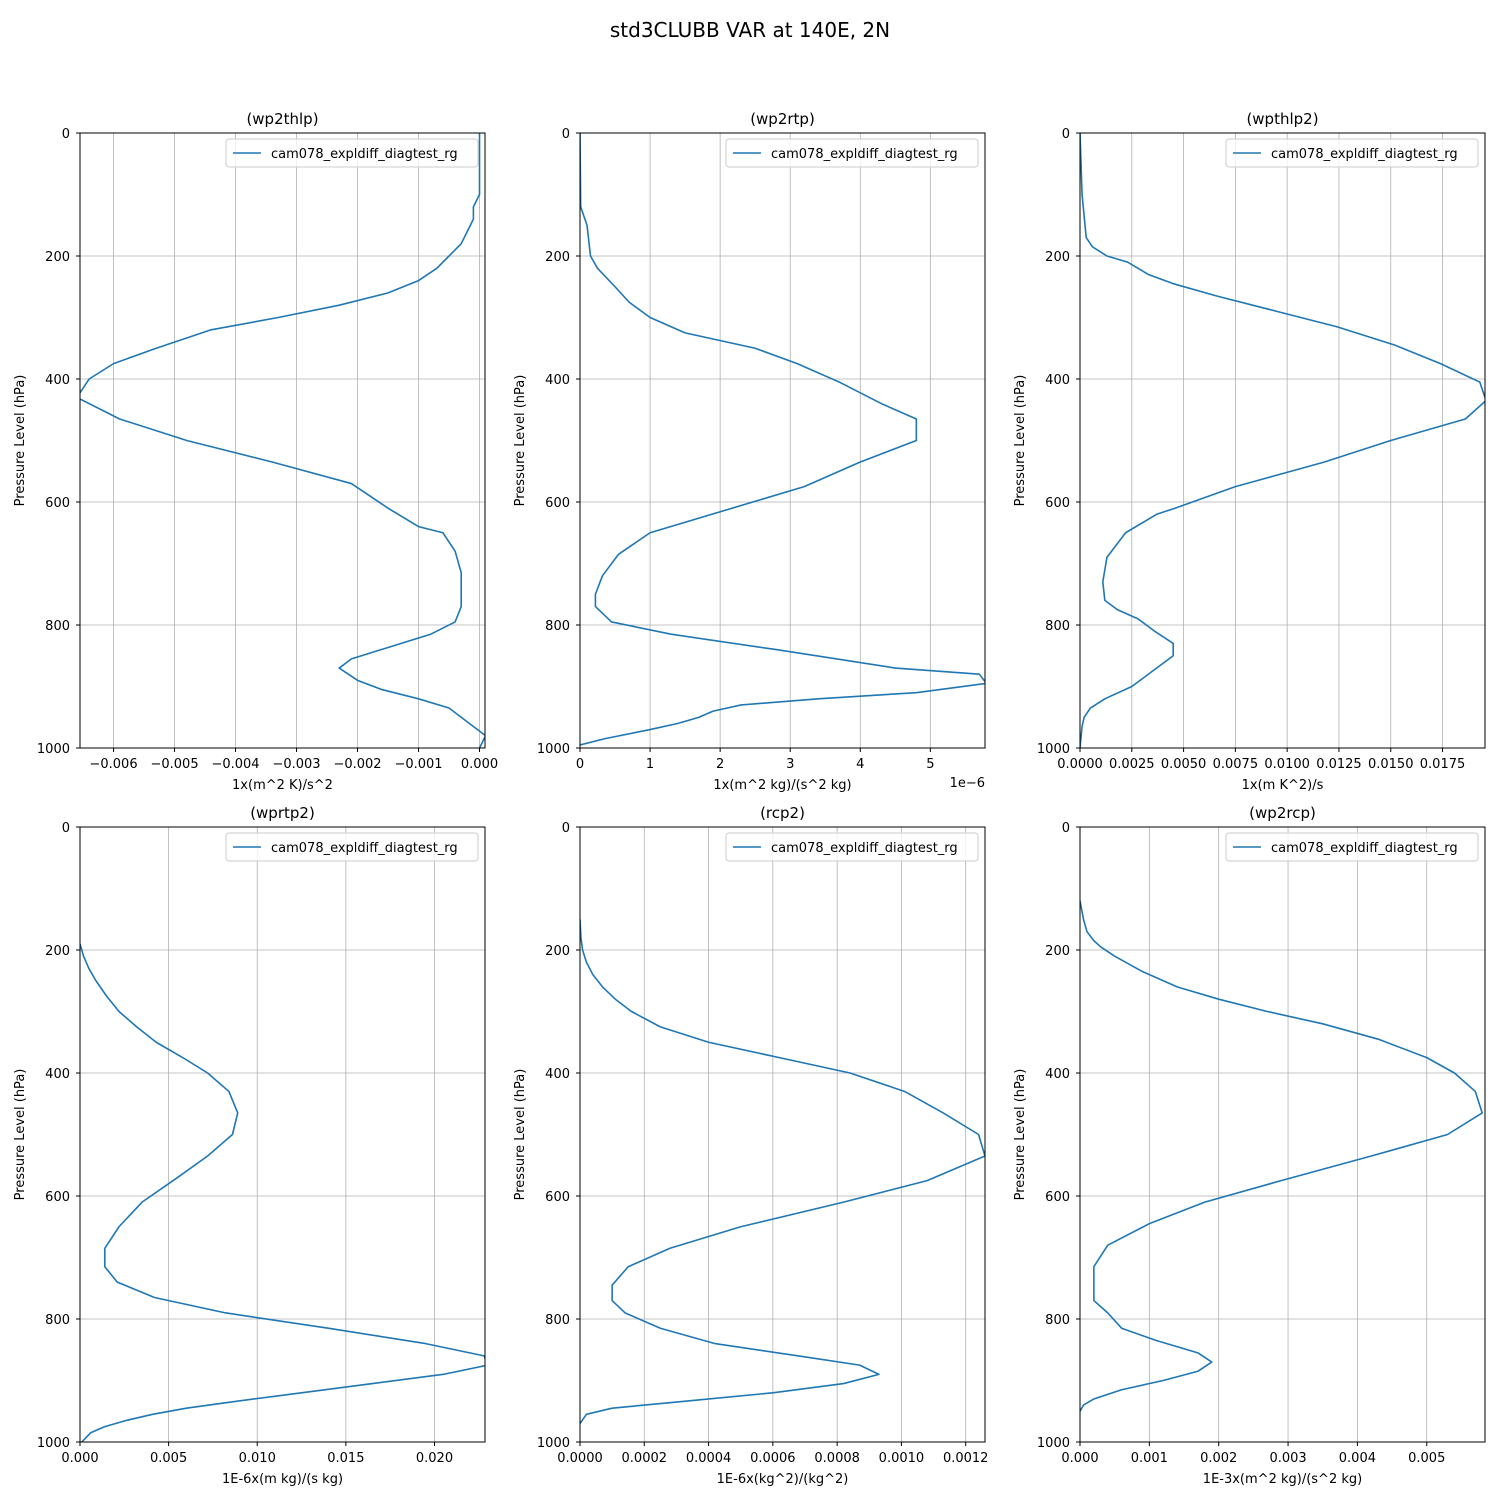 Image resolution: width=1500 pixels, height=1500 pixels. What do you see at coordinates (1443, 764) in the screenshot?
I see `x-tick-label: 0.0175` at bounding box center [1443, 764].